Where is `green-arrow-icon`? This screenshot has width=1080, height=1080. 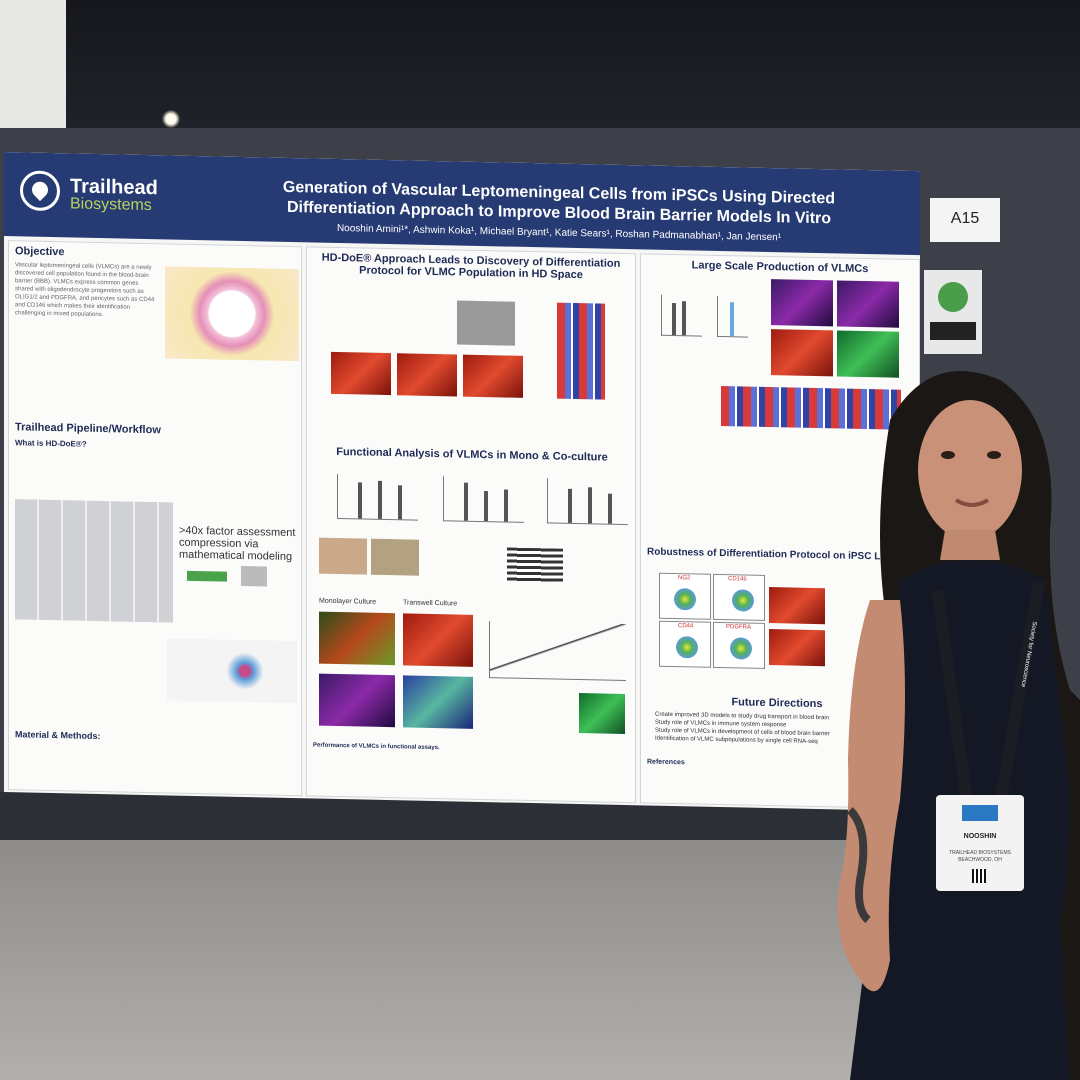
green-arrow-icon is located at coordinates (207, 576).